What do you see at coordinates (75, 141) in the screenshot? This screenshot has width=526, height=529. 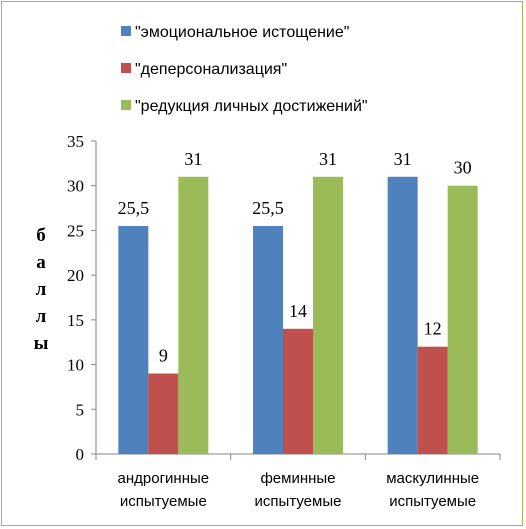 I see `y-tick-label: 35` at bounding box center [75, 141].